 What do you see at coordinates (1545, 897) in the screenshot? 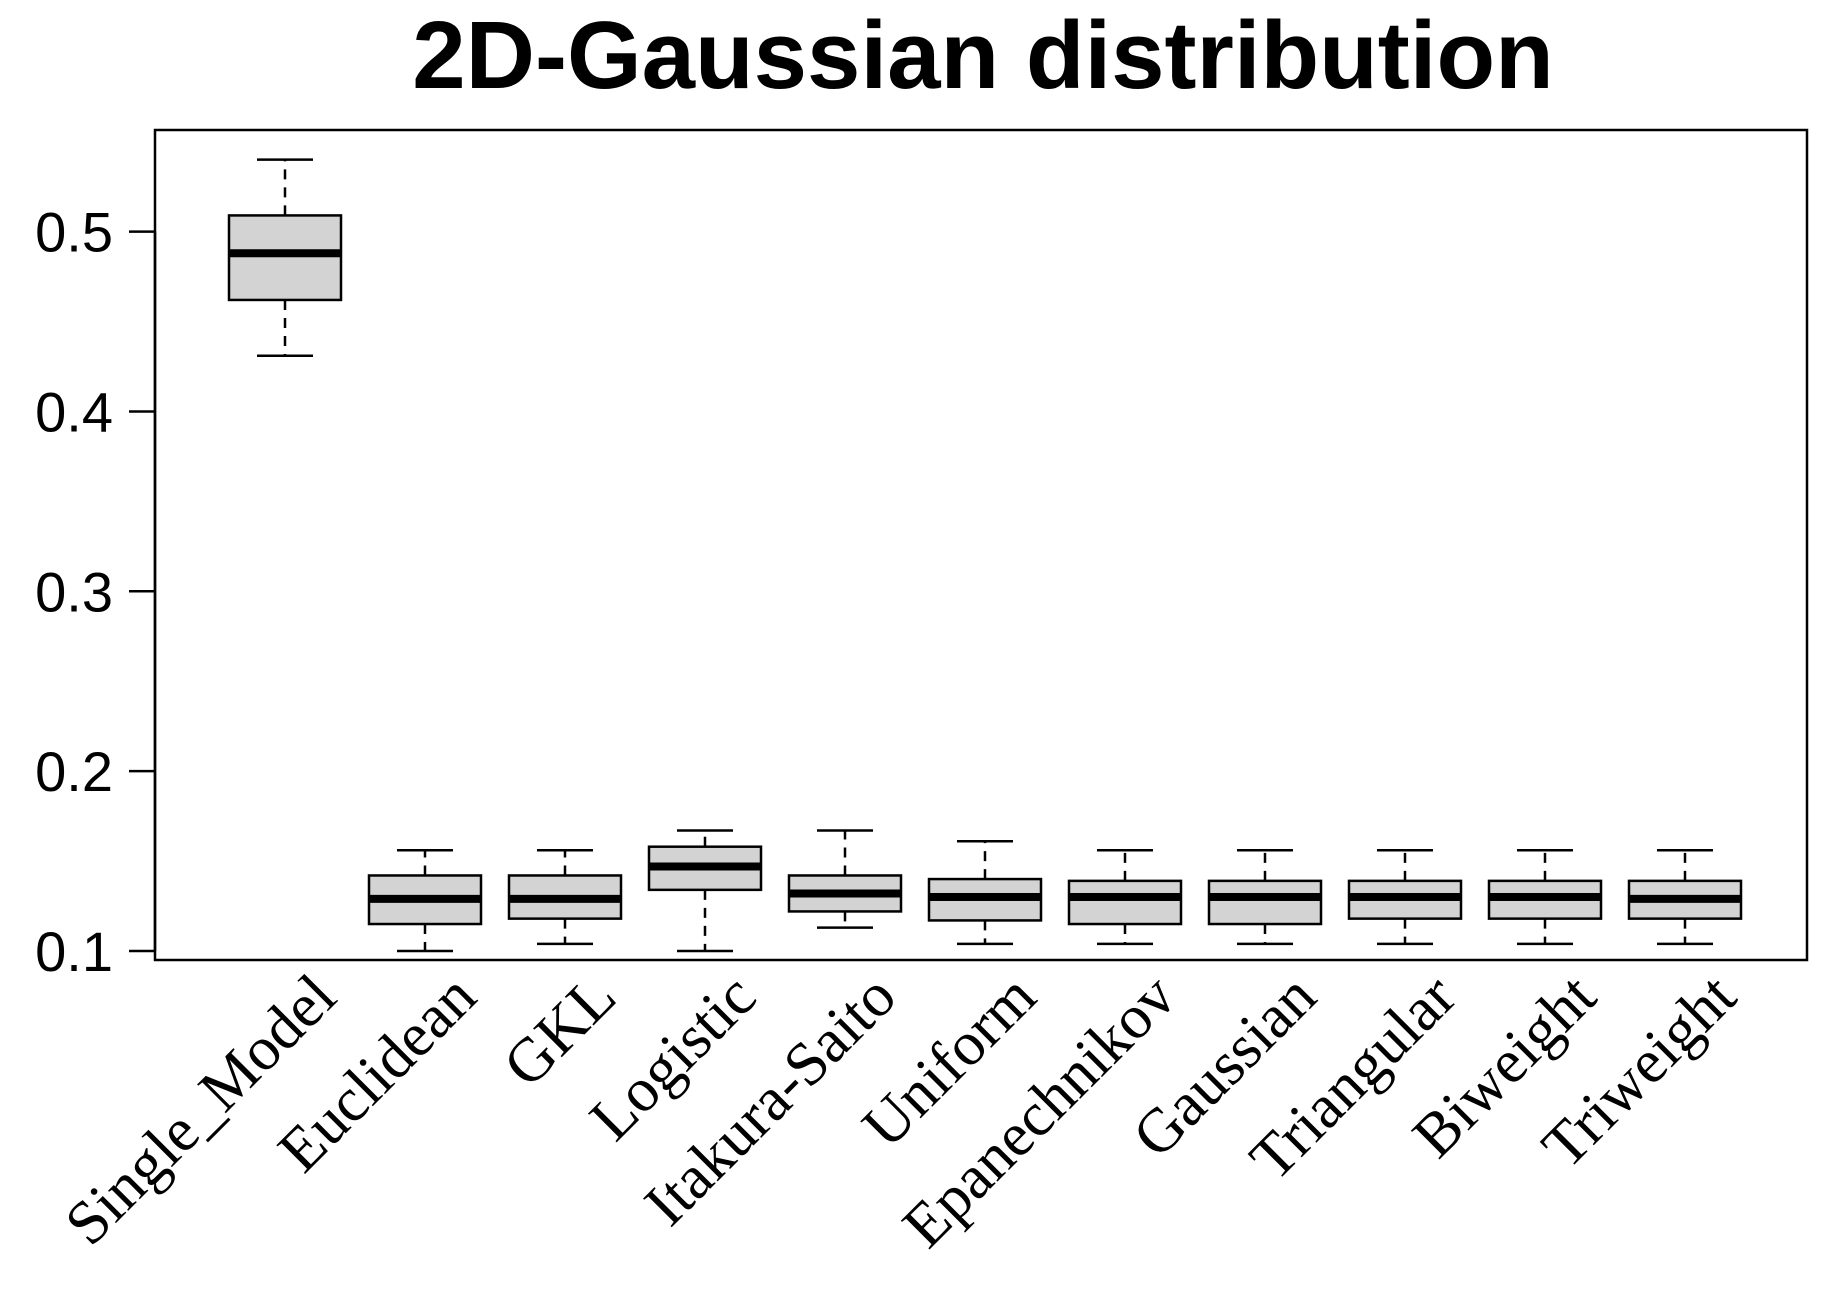
I see `box-biweight` at bounding box center [1545, 897].